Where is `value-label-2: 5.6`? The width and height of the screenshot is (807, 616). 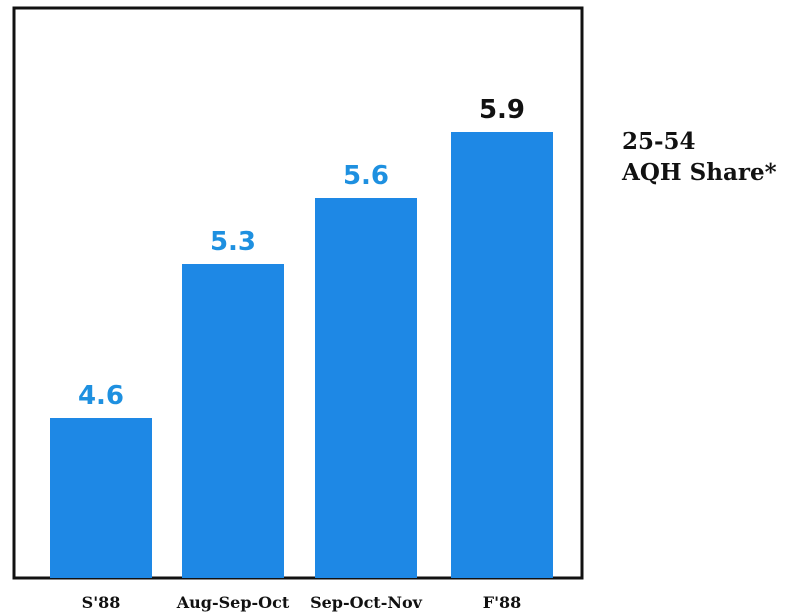
value-label-2: 5.6 is located at coordinates (366, 176).